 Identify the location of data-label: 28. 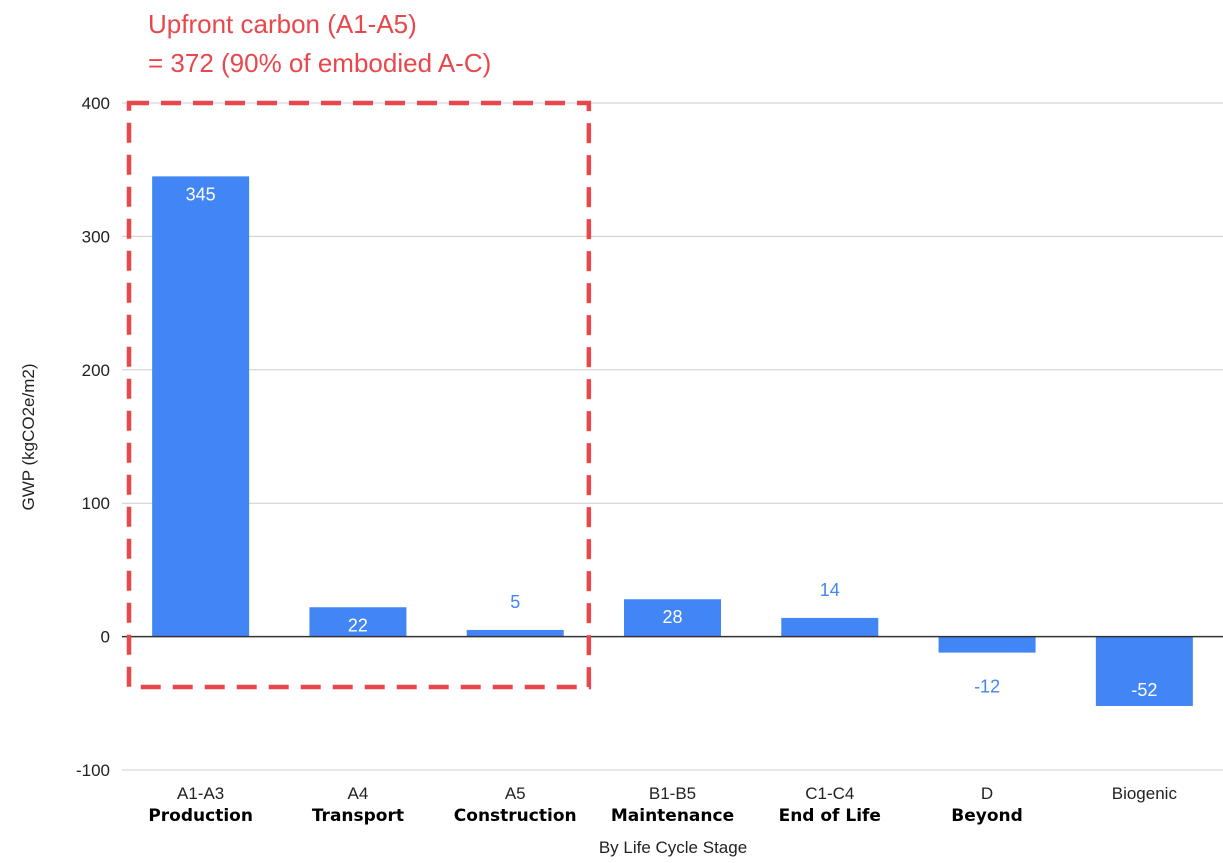
(672, 617).